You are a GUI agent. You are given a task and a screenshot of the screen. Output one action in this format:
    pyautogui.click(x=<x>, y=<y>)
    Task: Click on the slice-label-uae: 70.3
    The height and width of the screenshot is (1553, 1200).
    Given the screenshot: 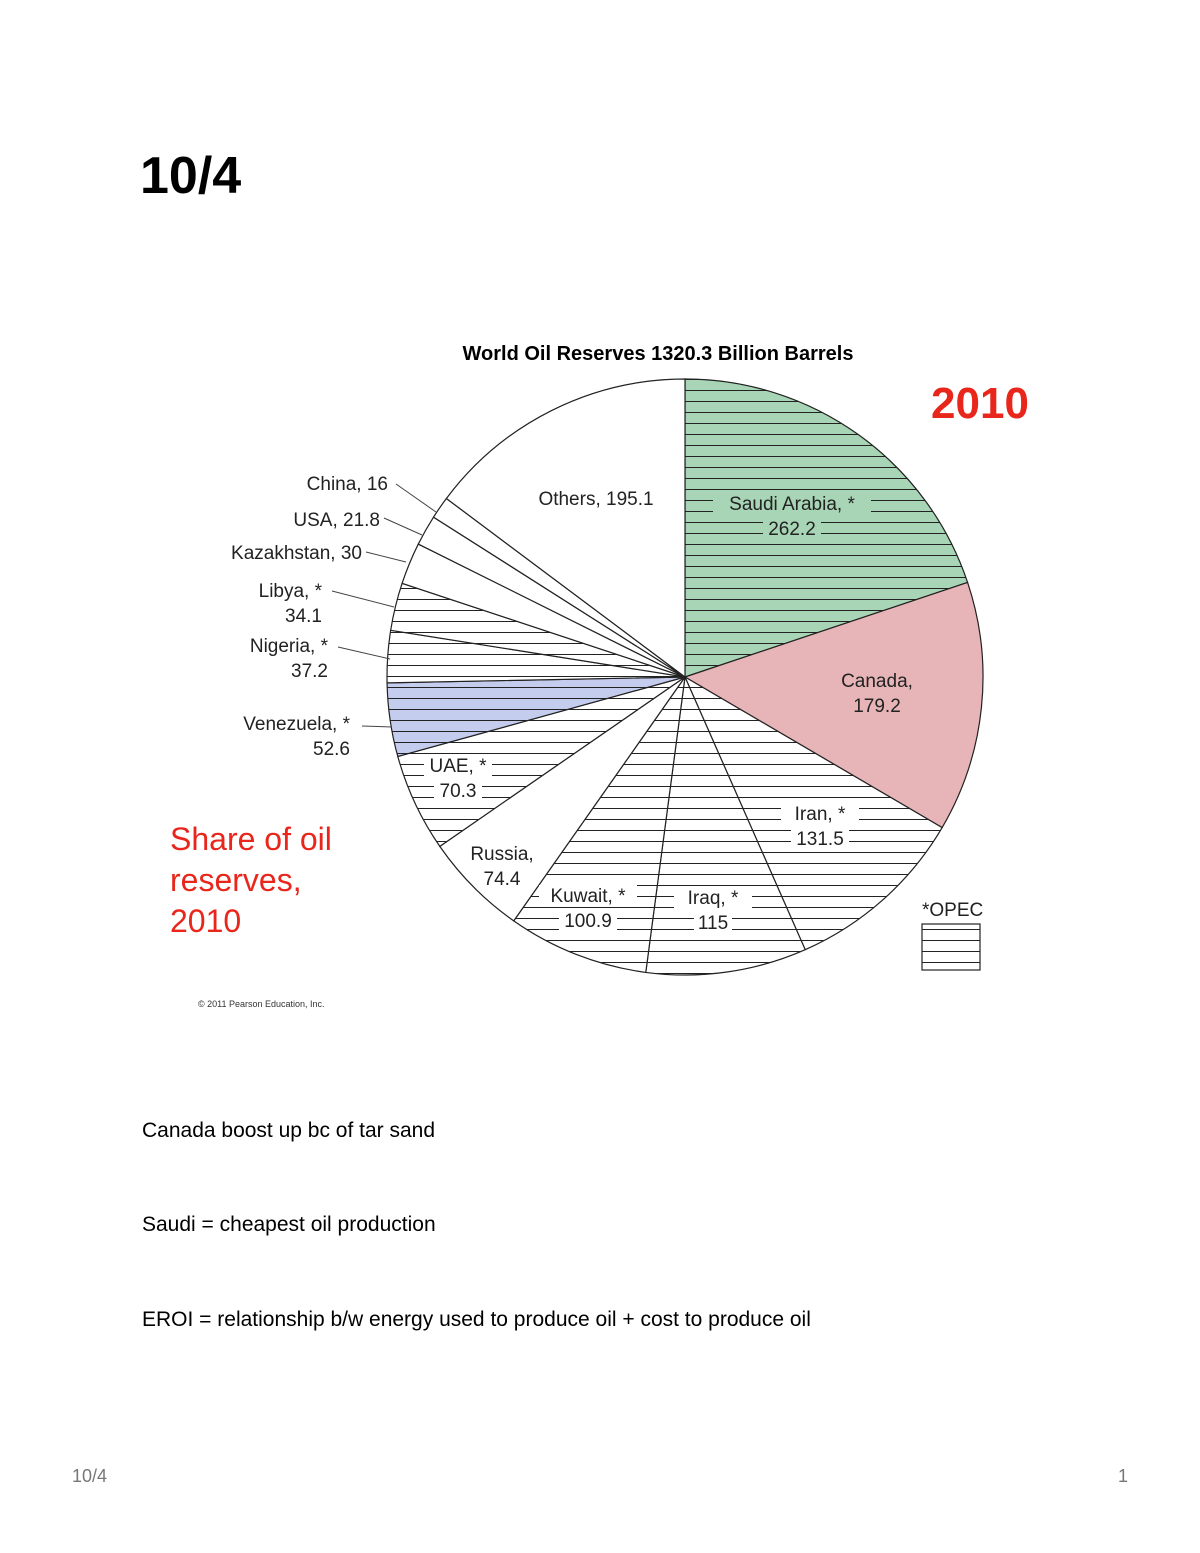 What is the action you would take?
    pyautogui.click(x=458, y=791)
    